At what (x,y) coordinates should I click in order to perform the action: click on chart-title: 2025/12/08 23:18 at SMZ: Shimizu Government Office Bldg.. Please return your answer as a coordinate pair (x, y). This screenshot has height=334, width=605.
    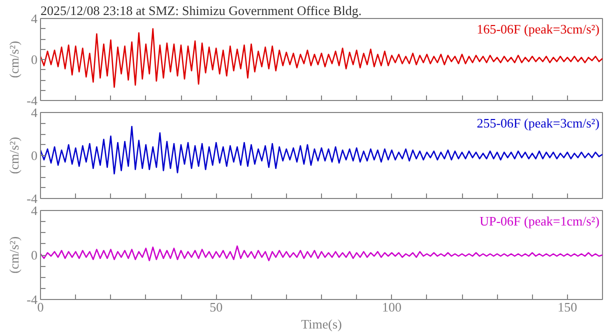
    Looking at the image, I should click on (201, 10).